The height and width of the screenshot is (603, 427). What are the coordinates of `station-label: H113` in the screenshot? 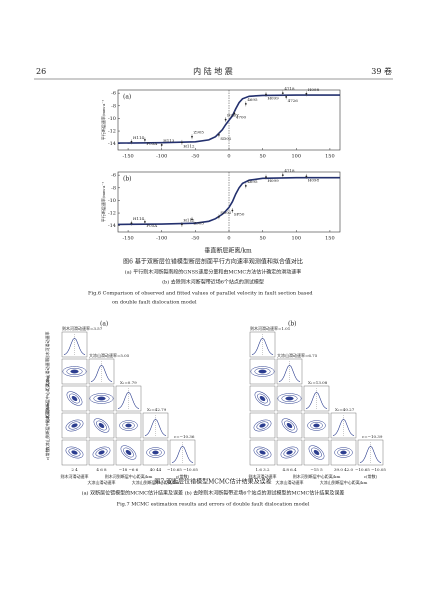 It's located at (169, 140).